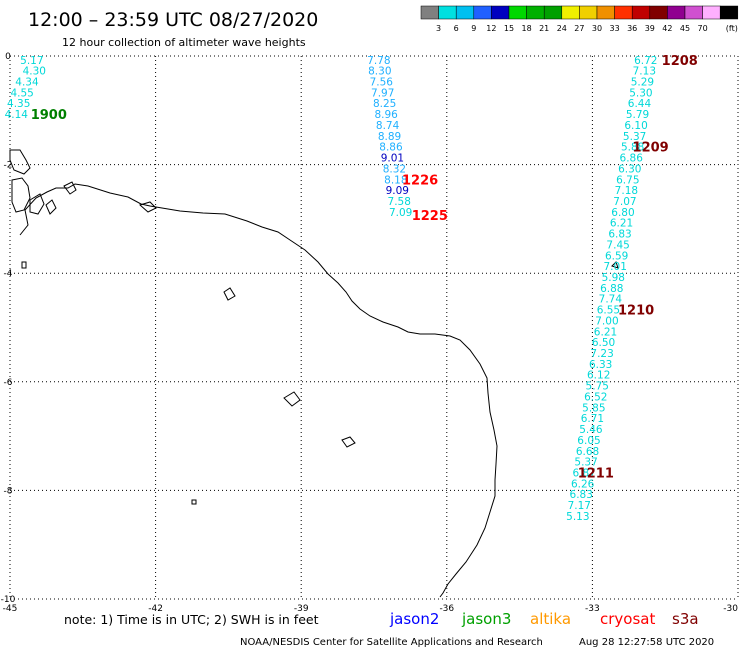 The width and height of the screenshot is (740, 650). I want to click on wave-height-value: 7.00, so click(606, 321).